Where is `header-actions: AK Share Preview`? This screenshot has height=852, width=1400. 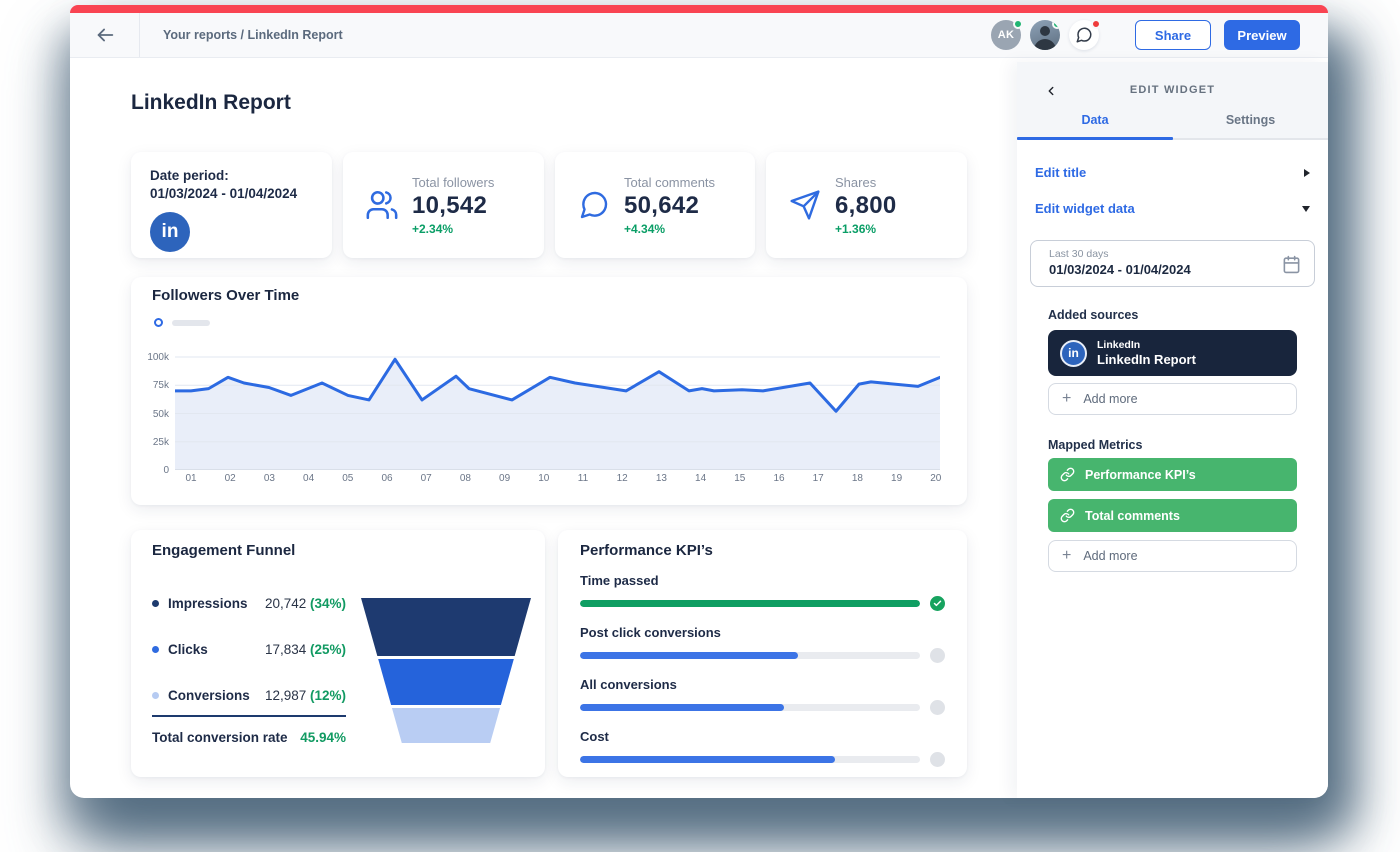
header-actions: AK Share Preview is located at coordinates (1155, 34).